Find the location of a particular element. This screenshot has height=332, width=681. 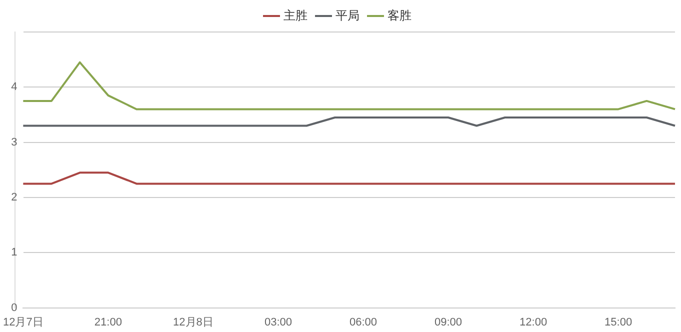

y-tick-label: 3 is located at coordinates (14, 142).